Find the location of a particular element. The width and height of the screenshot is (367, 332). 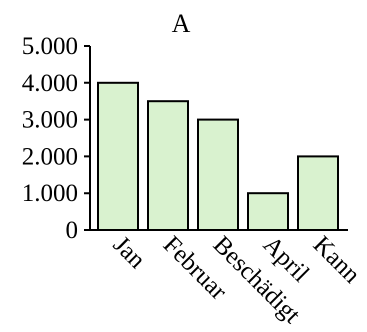

y-tick-label: 1.000 is located at coordinates (50, 193).